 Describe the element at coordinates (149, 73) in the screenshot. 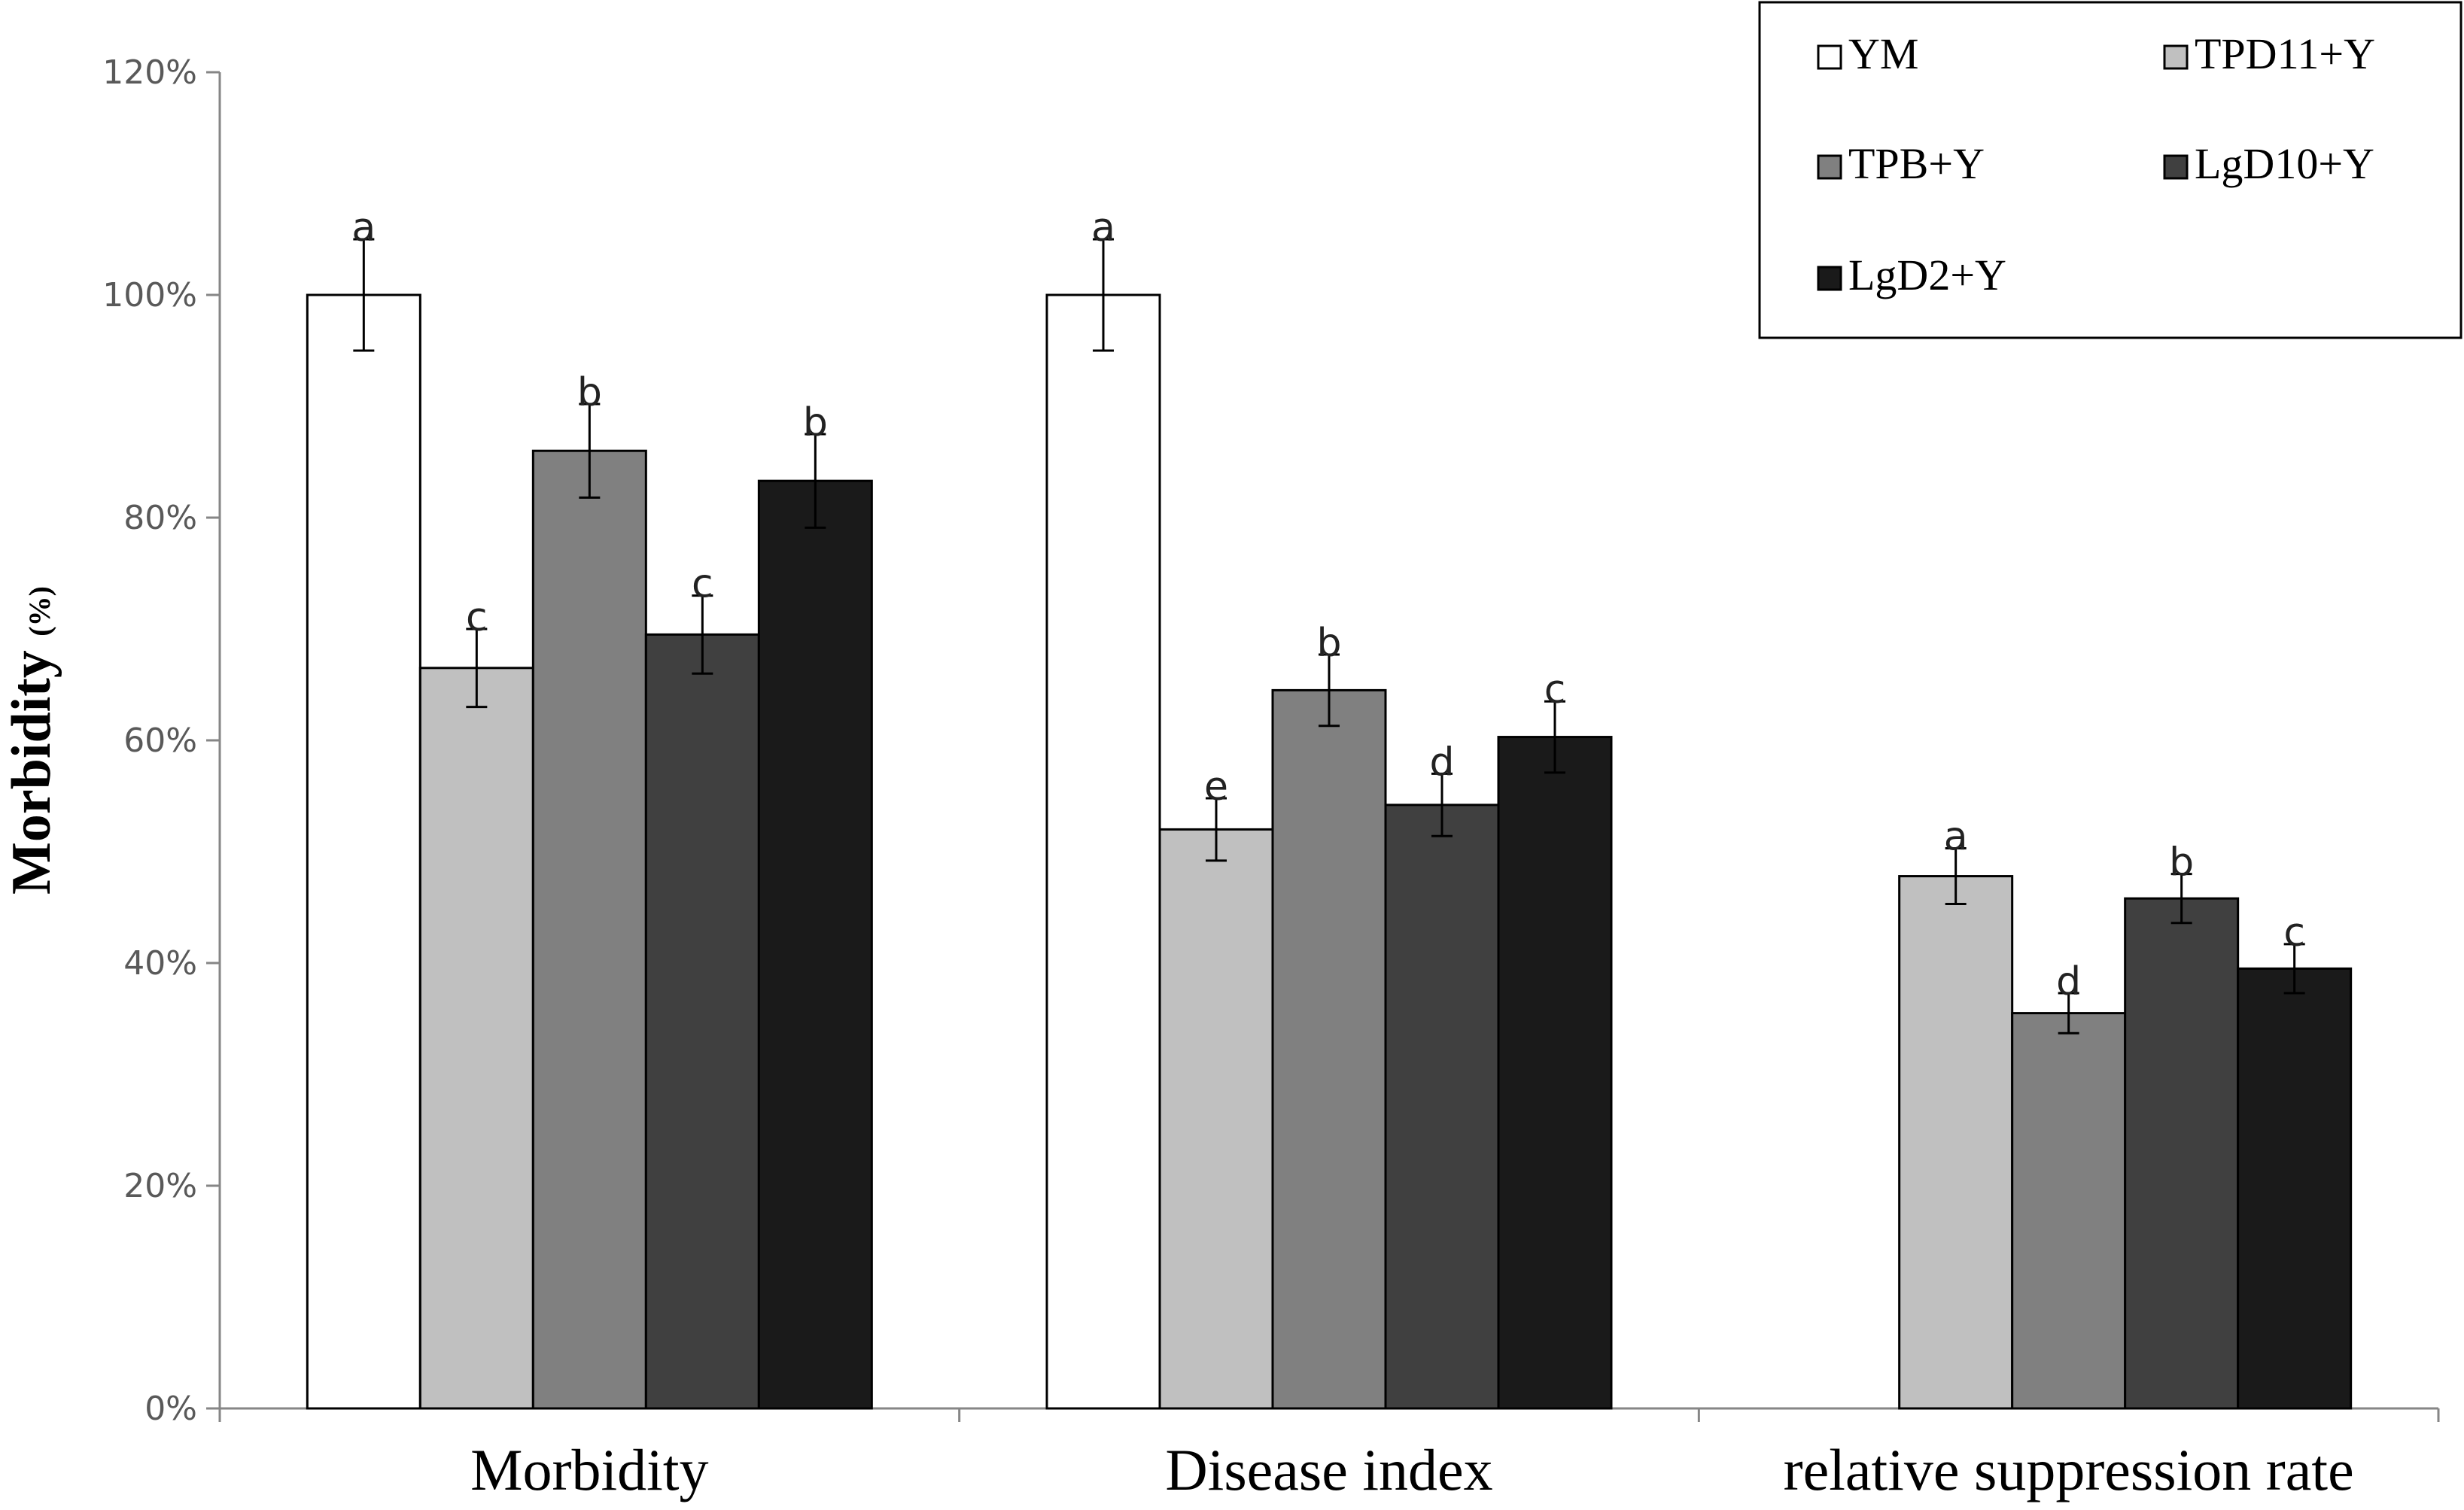

I see `y-tick-label: 120%` at that location.